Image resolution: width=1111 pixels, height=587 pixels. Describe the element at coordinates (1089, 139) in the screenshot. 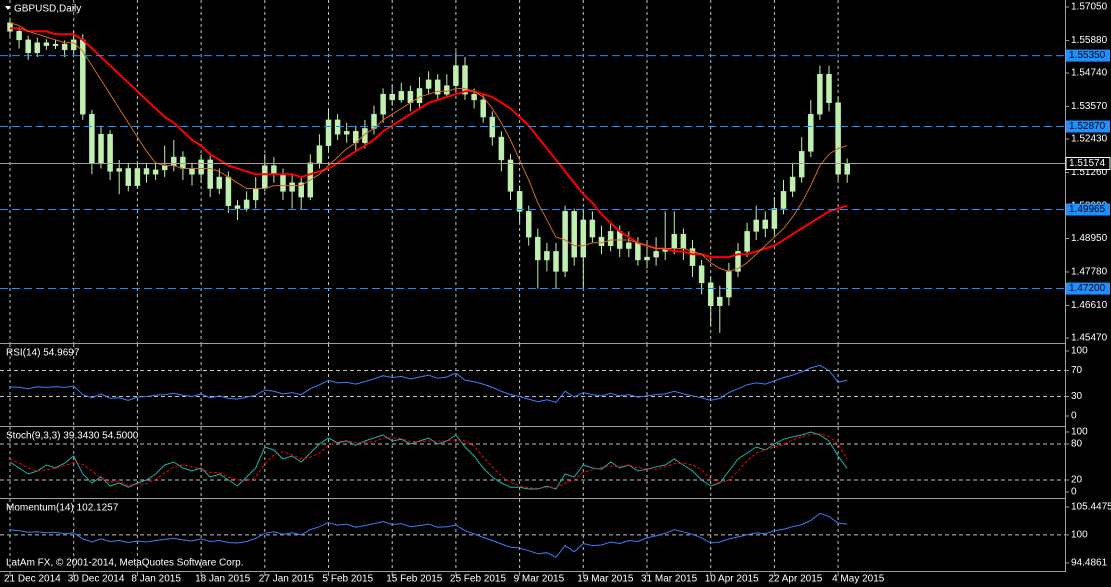

I see `y-tick-label: 1.52430` at that location.